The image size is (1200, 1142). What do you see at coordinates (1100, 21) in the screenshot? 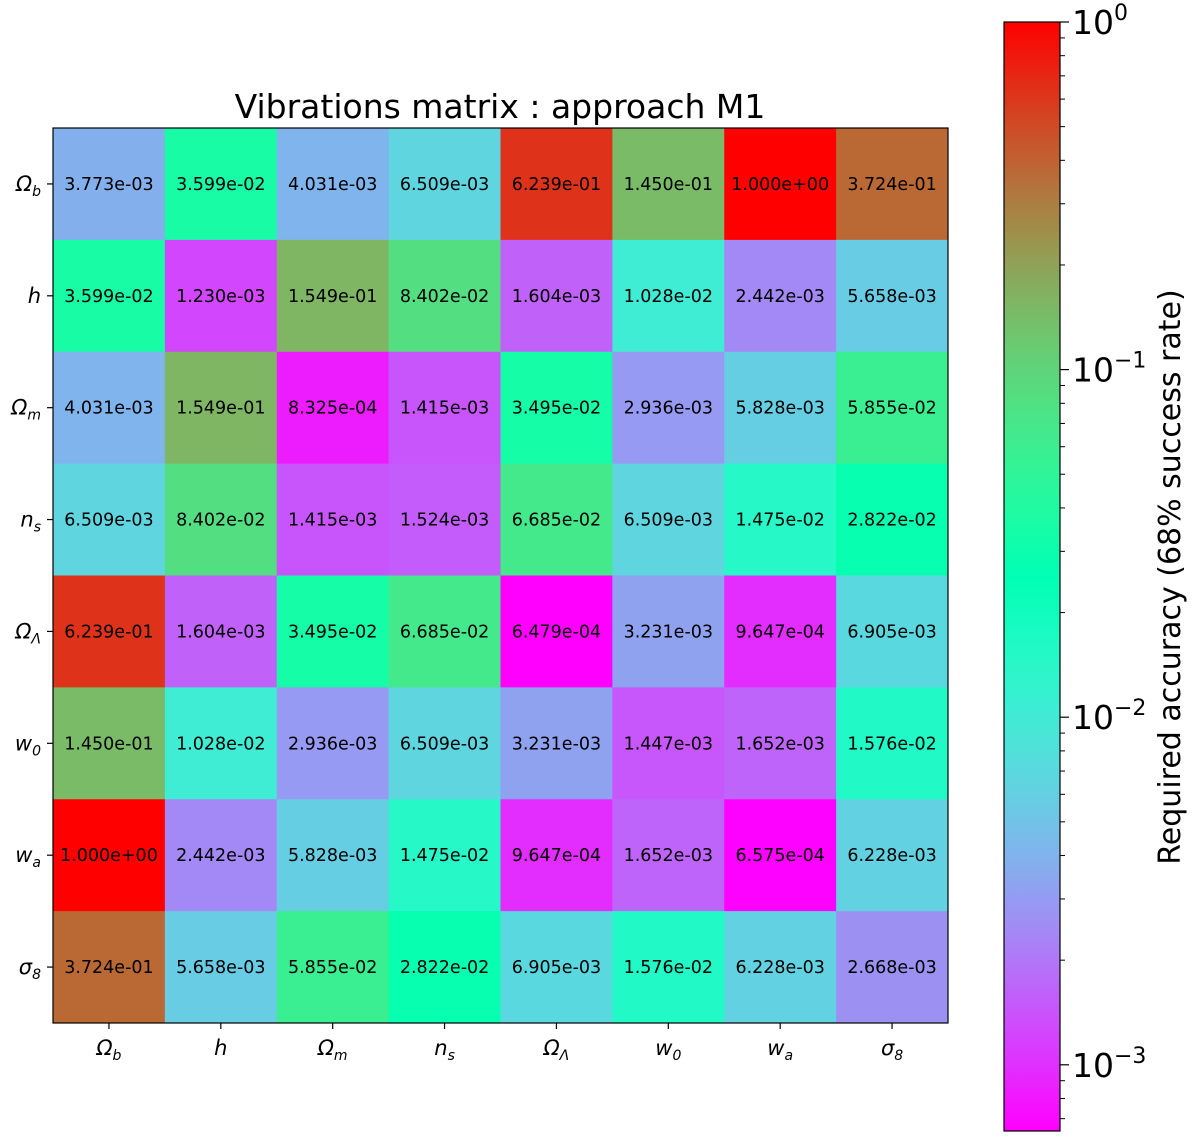
I see `colorbar-tick-label: 10⁰` at bounding box center [1100, 21].